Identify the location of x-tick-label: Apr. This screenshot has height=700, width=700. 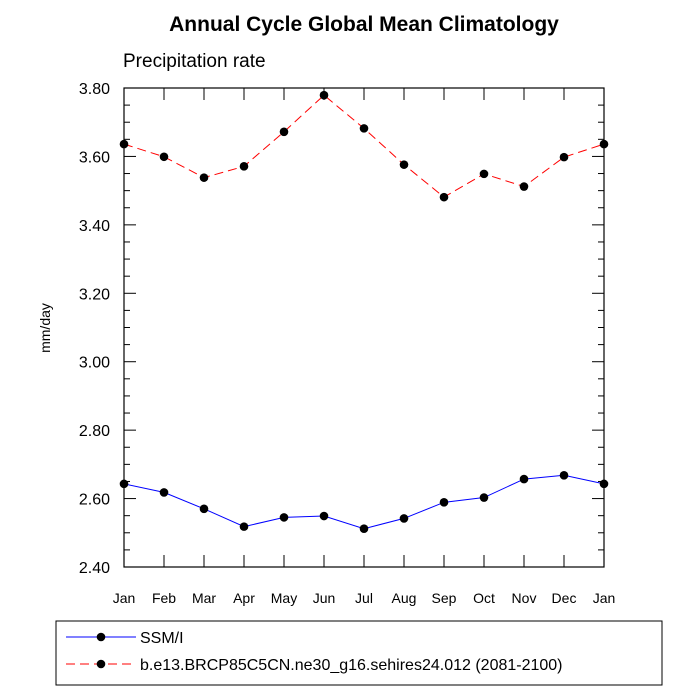
(244, 598).